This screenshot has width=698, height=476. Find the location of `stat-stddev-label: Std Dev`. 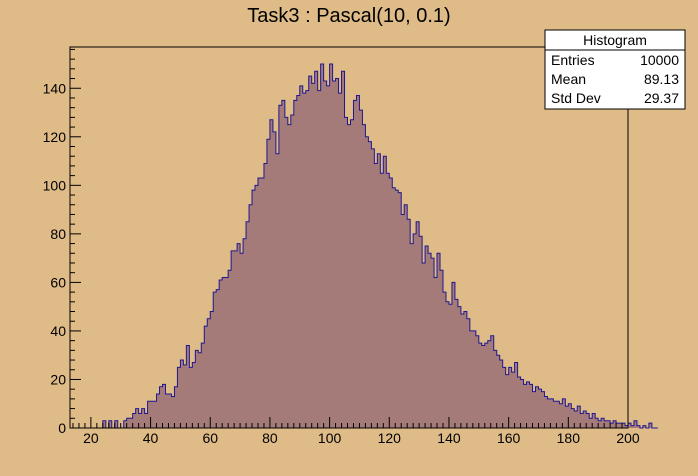

stat-stddev-label: Std Dev is located at coordinates (576, 98).